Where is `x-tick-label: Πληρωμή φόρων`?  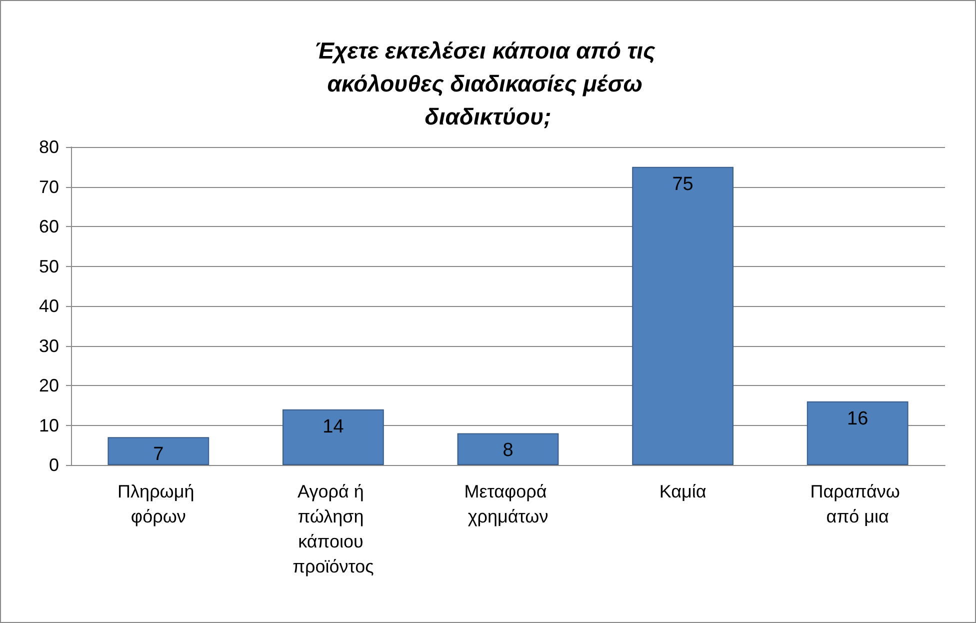 x-tick-label: Πληρωμή φόρων is located at coordinates (159, 504).